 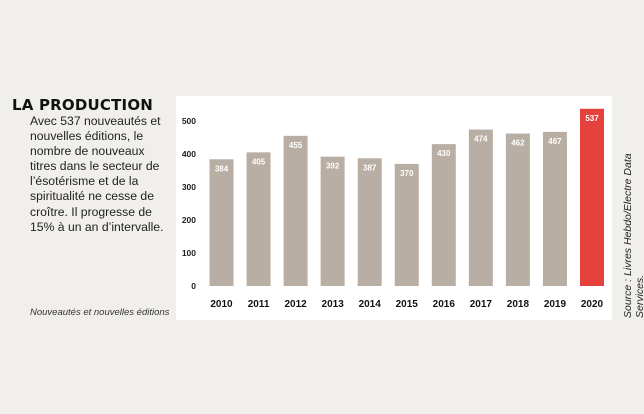 I want to click on x-tick-label: 2013, so click(x=333, y=304).